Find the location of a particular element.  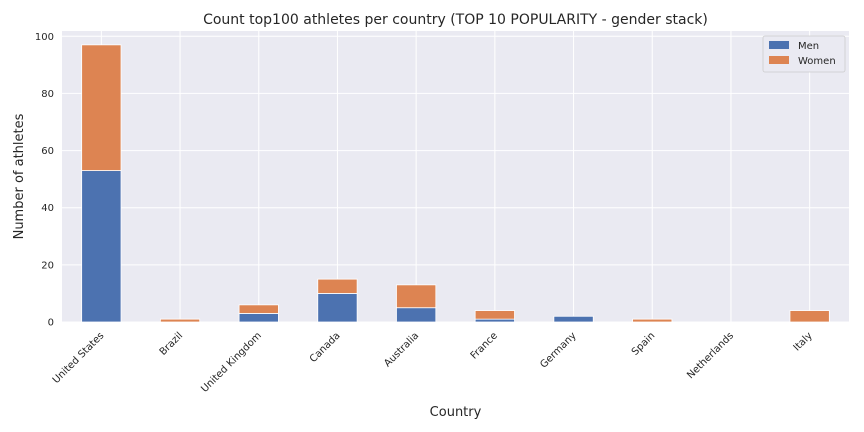

bar-men-united-kingdom is located at coordinates (258, 318).